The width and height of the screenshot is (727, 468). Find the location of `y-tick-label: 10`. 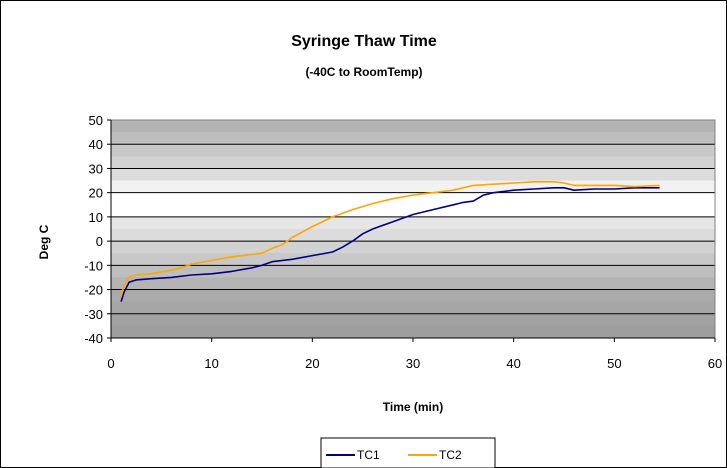

y-tick-label: 10 is located at coordinates (96, 217).